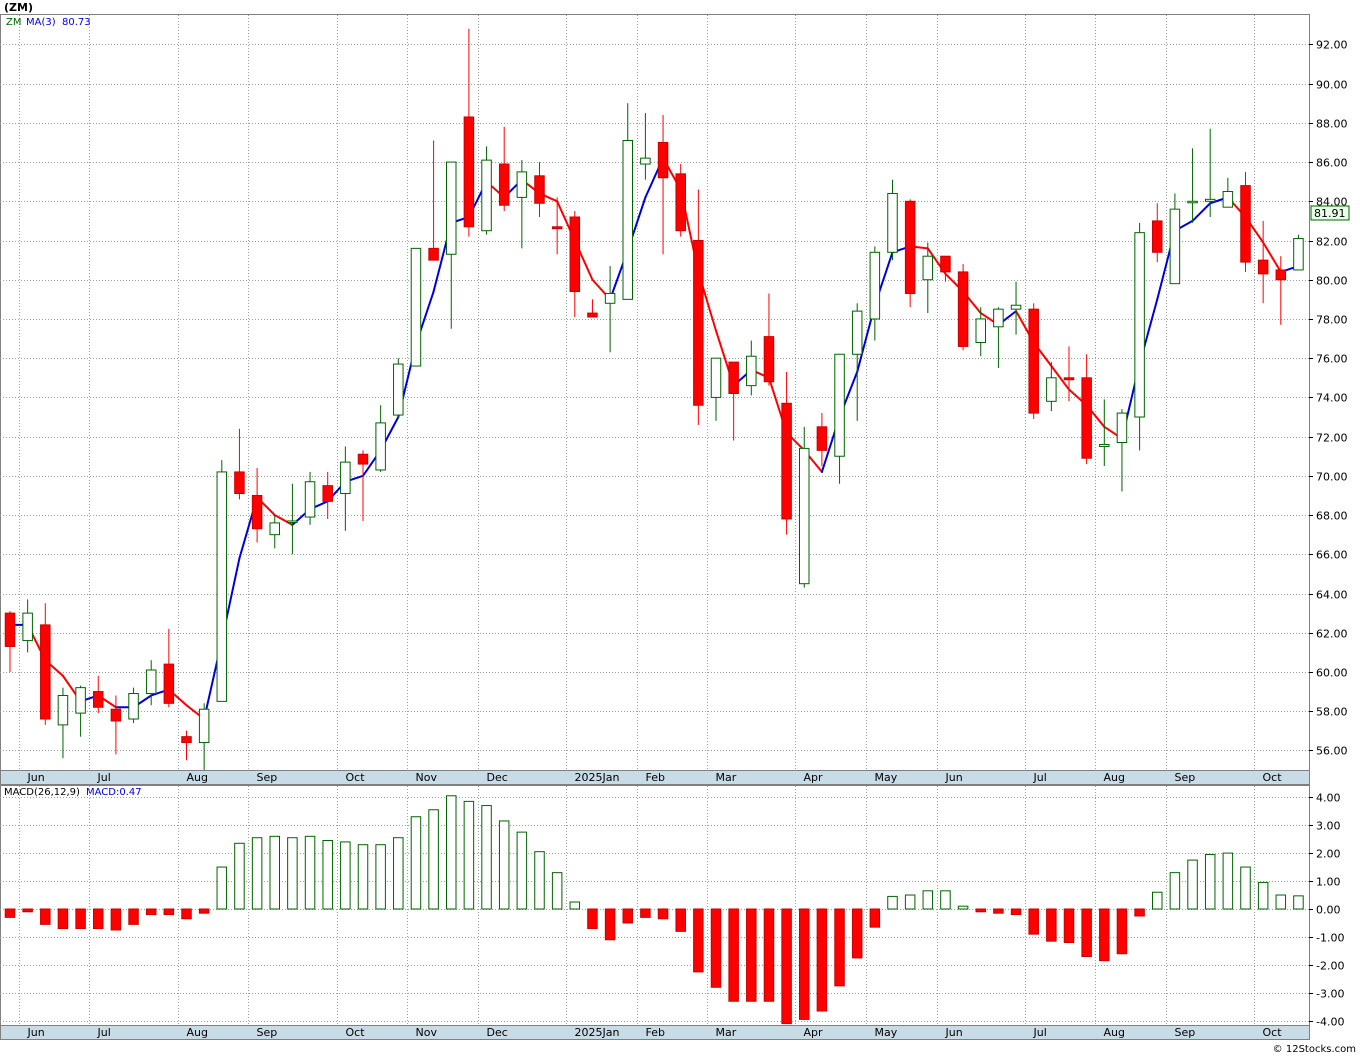 The height and width of the screenshot is (1056, 1360). I want to click on price-x-tick-label: Mar, so click(726, 777).